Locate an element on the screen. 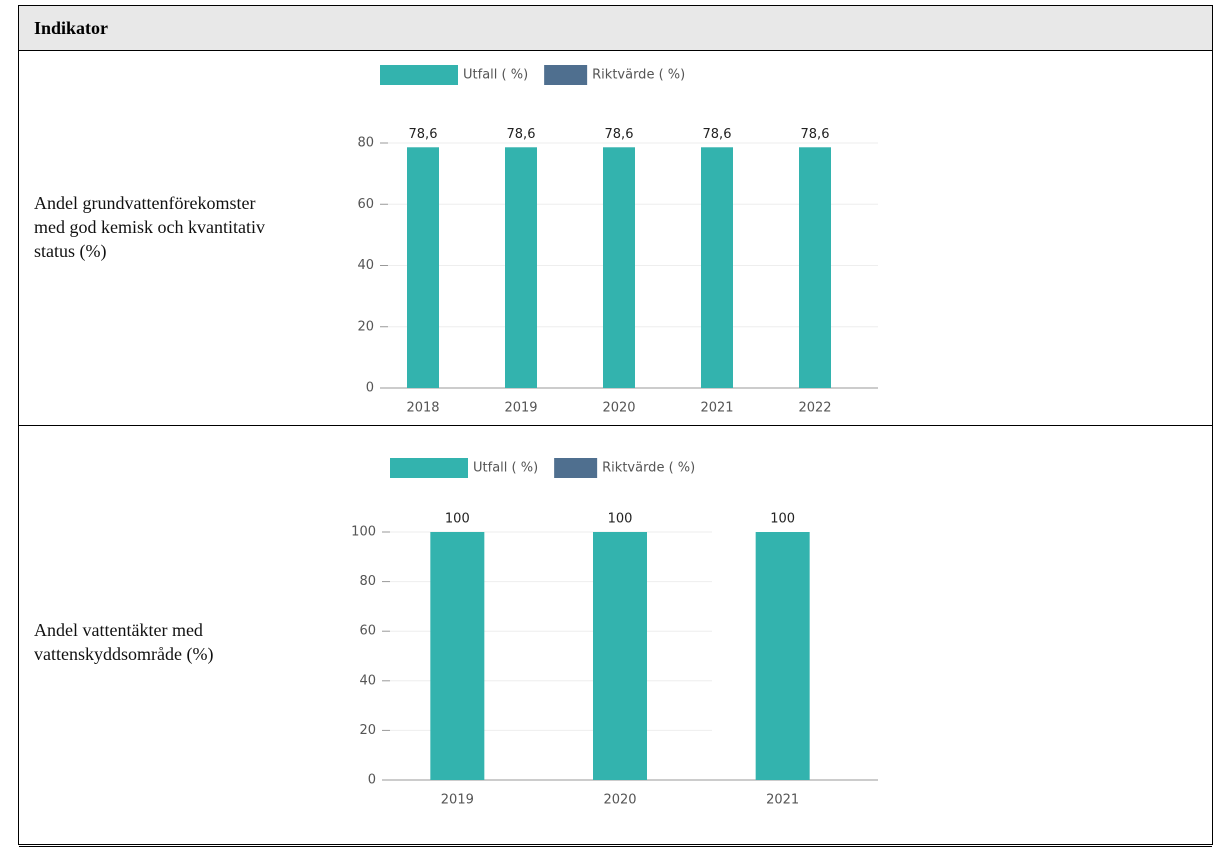 The image size is (1216, 847). x-tick-label: 2018 is located at coordinates (422, 408).